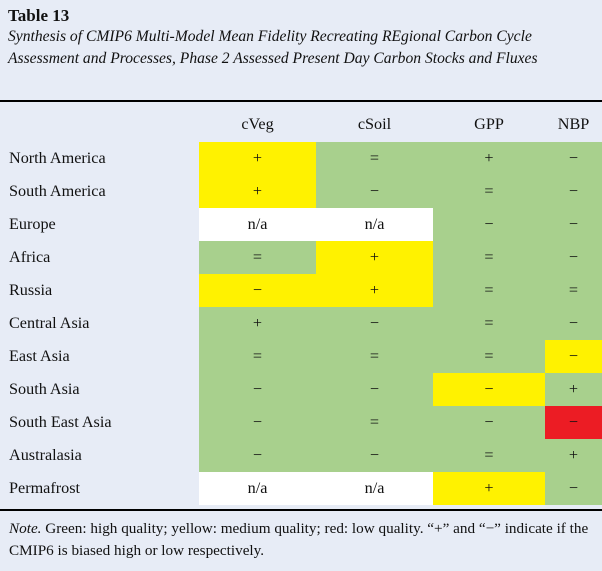  I want to click on region-cell: East Asia, so click(39, 356).